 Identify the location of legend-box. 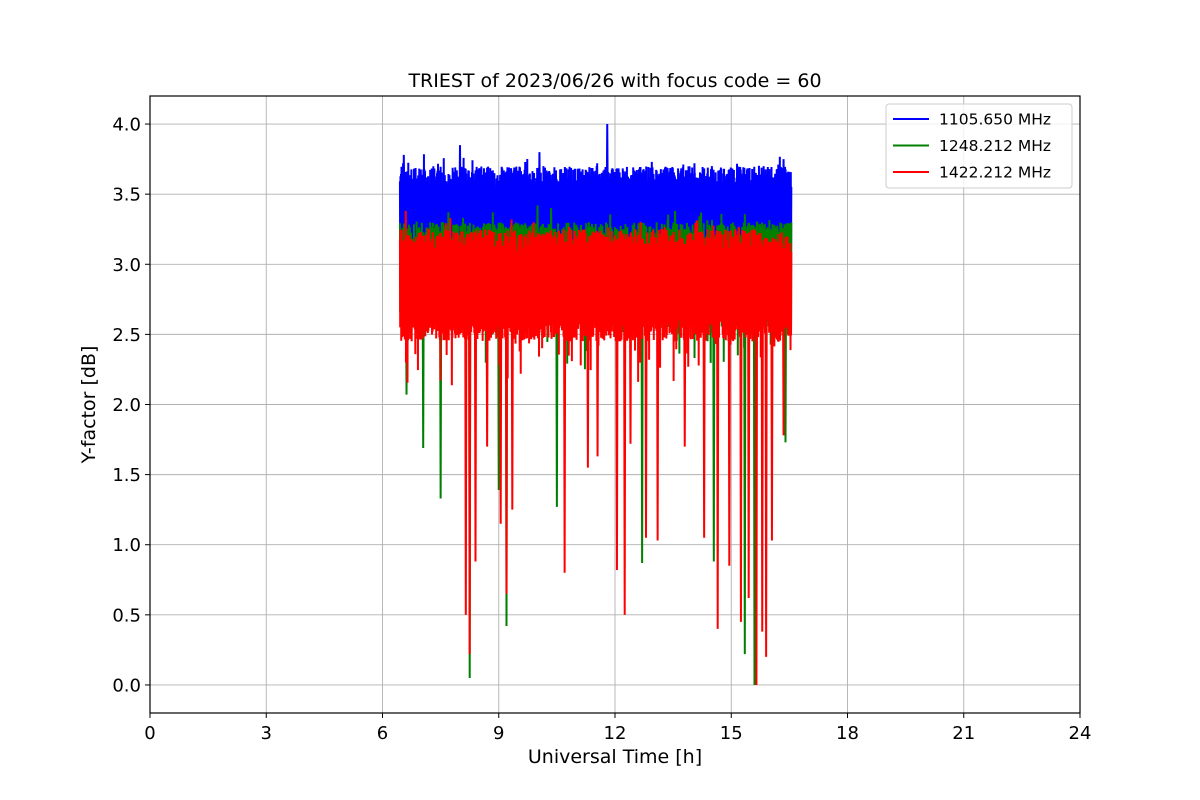
(979, 146).